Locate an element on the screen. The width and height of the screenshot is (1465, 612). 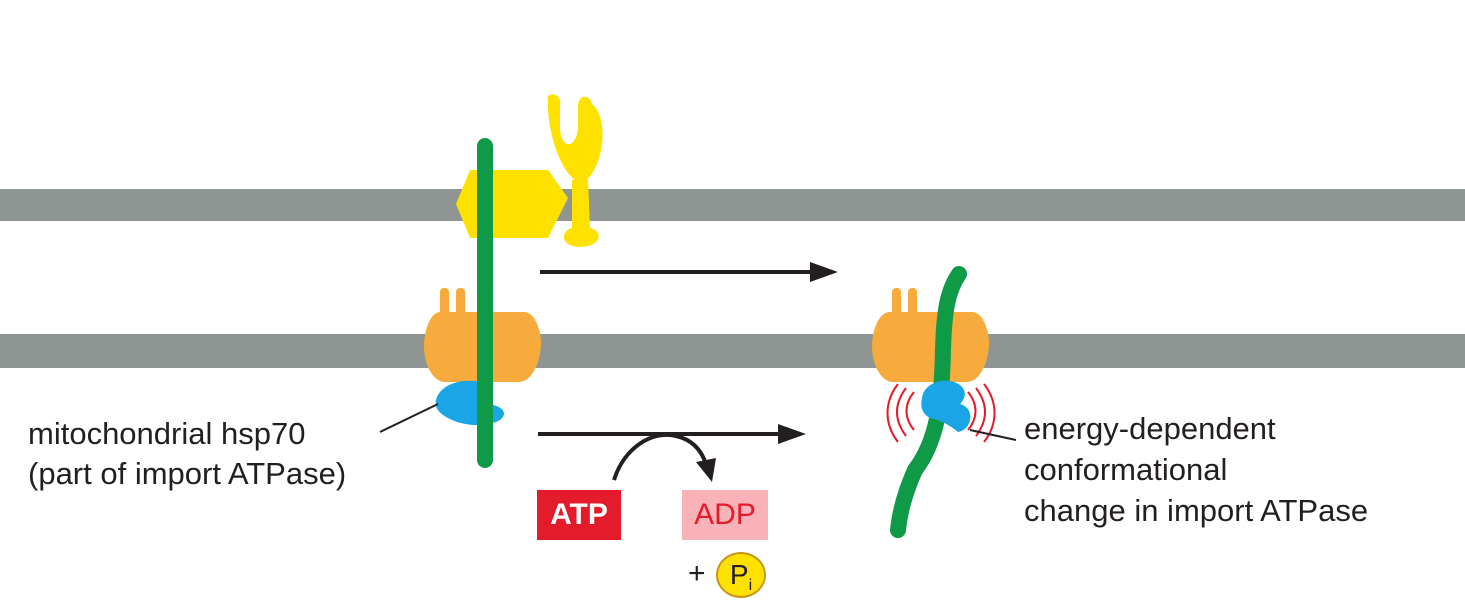
tim-complex-right is located at coordinates (931, 335).